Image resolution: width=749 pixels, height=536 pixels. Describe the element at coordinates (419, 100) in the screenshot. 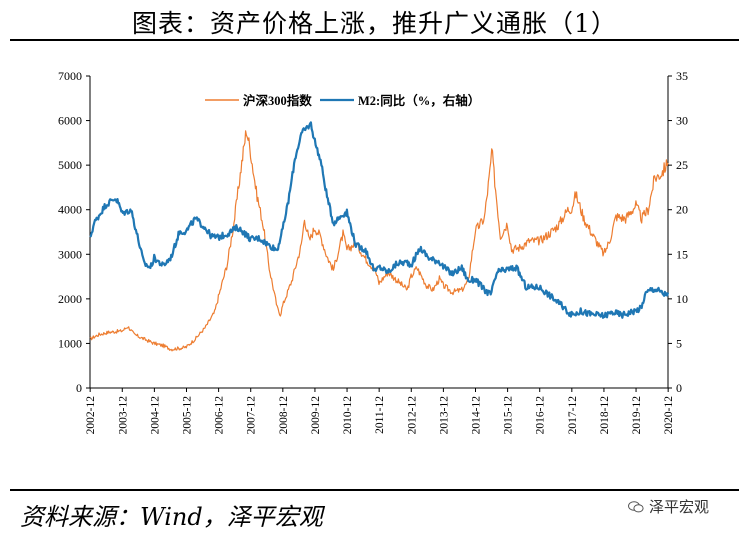

I see `legend-label-1: M2:同比（%，右轴）` at that location.